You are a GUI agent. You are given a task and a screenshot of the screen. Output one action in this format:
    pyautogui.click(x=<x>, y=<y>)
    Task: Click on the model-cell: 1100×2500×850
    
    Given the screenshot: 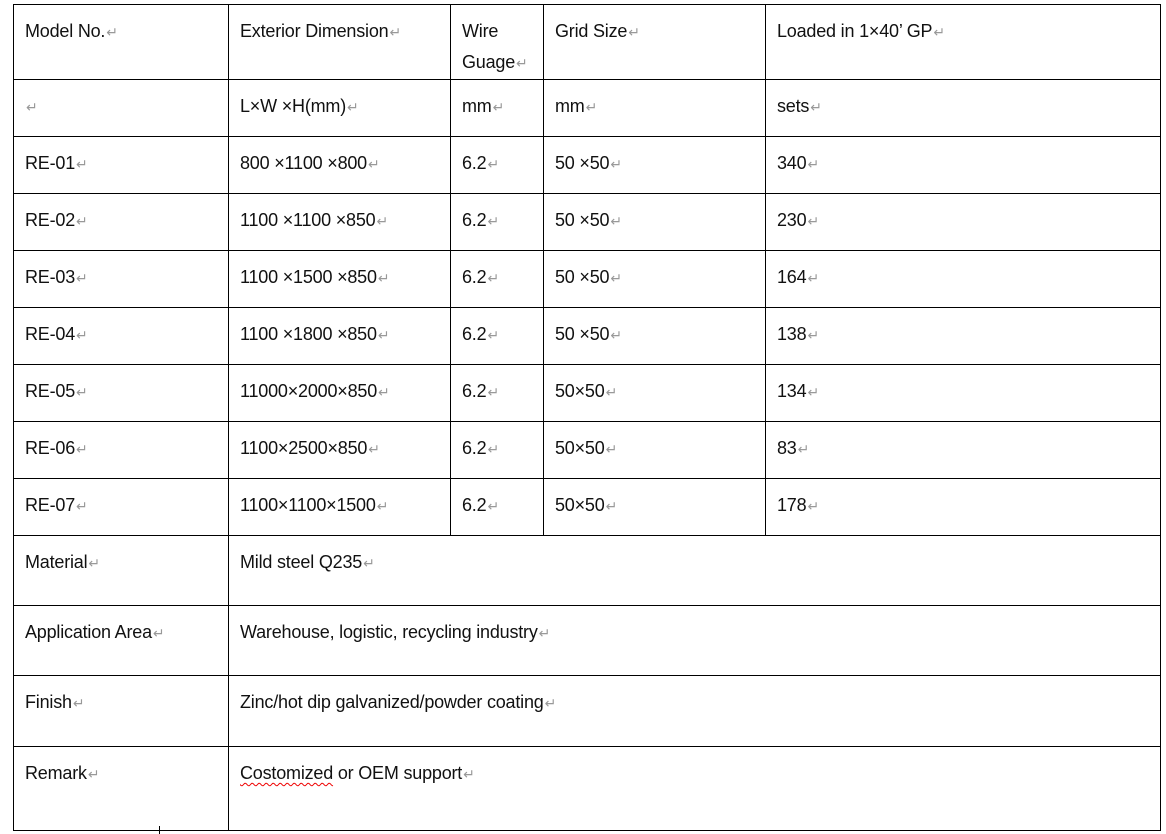 What is the action you would take?
    pyautogui.click(x=339, y=450)
    